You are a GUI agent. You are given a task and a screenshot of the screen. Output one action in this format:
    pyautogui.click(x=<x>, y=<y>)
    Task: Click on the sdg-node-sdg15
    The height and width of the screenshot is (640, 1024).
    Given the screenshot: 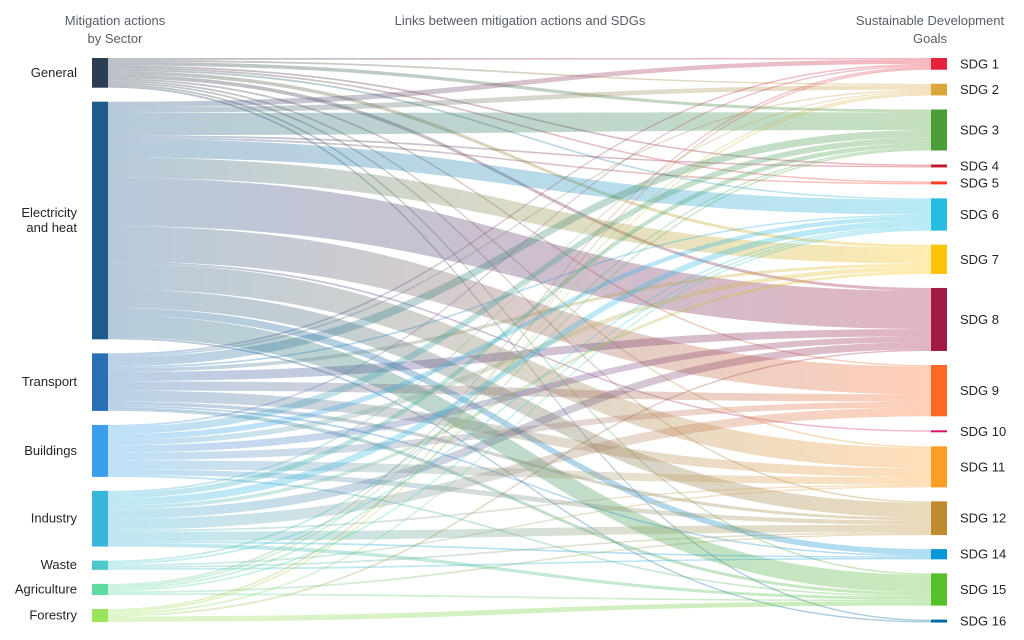 What is the action you would take?
    pyautogui.click(x=939, y=589)
    